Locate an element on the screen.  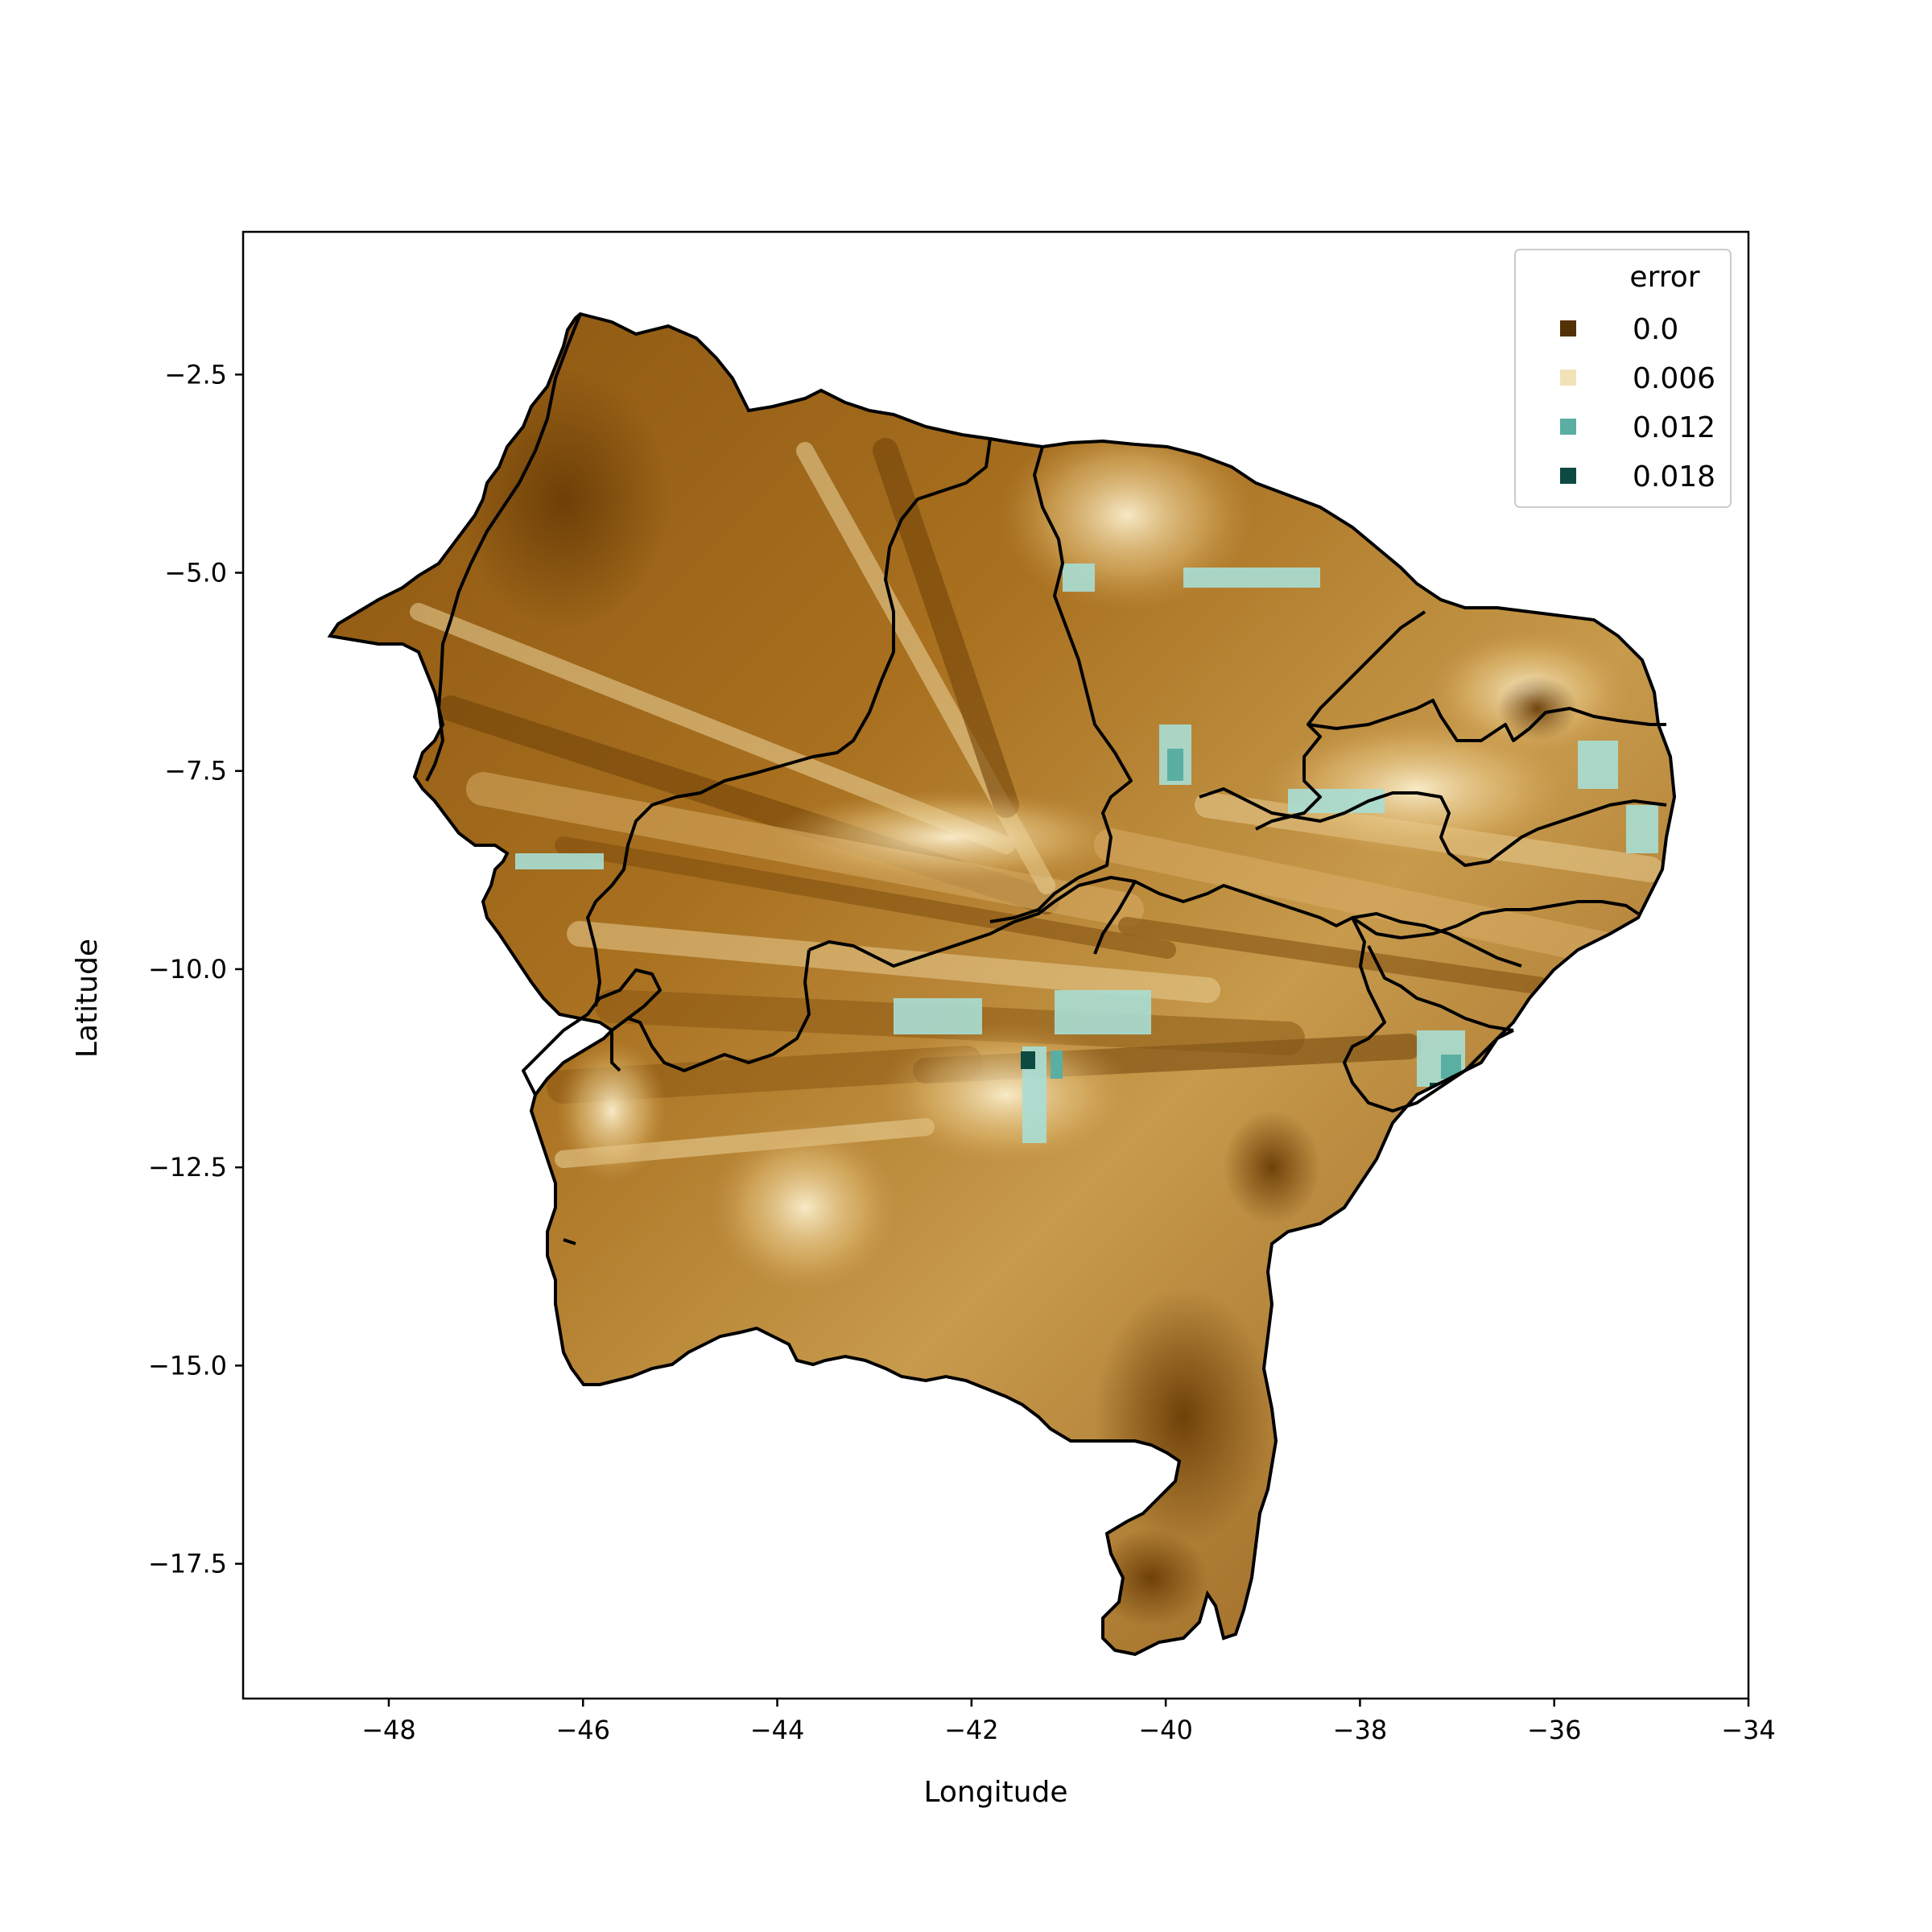
legend-label: 0.012 is located at coordinates (1674, 427).